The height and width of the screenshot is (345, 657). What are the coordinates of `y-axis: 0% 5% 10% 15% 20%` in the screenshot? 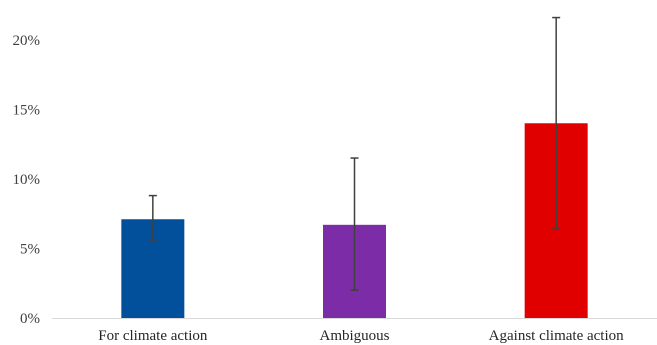 It's located at (27, 180).